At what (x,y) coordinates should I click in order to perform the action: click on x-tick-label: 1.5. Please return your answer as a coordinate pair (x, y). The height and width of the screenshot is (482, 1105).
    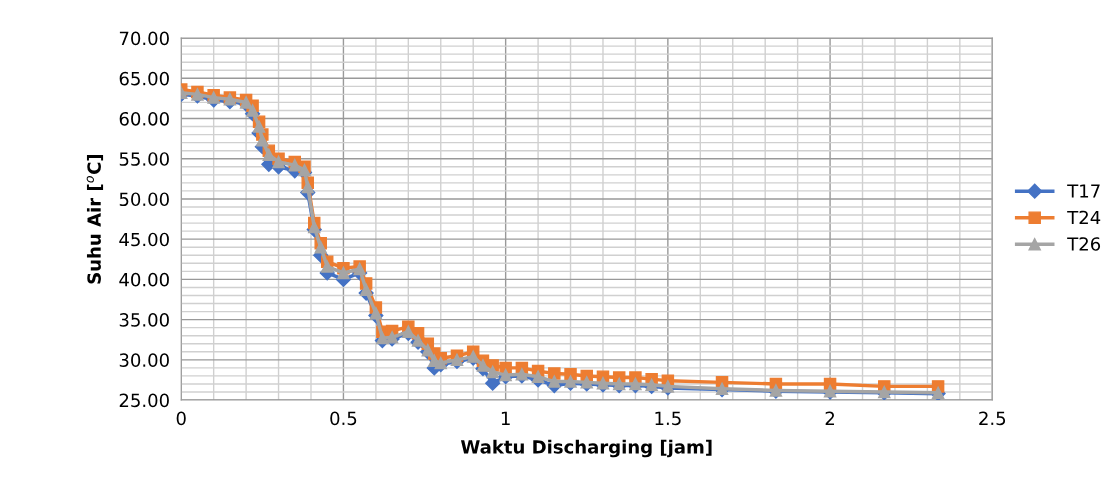
    Looking at the image, I should click on (668, 418).